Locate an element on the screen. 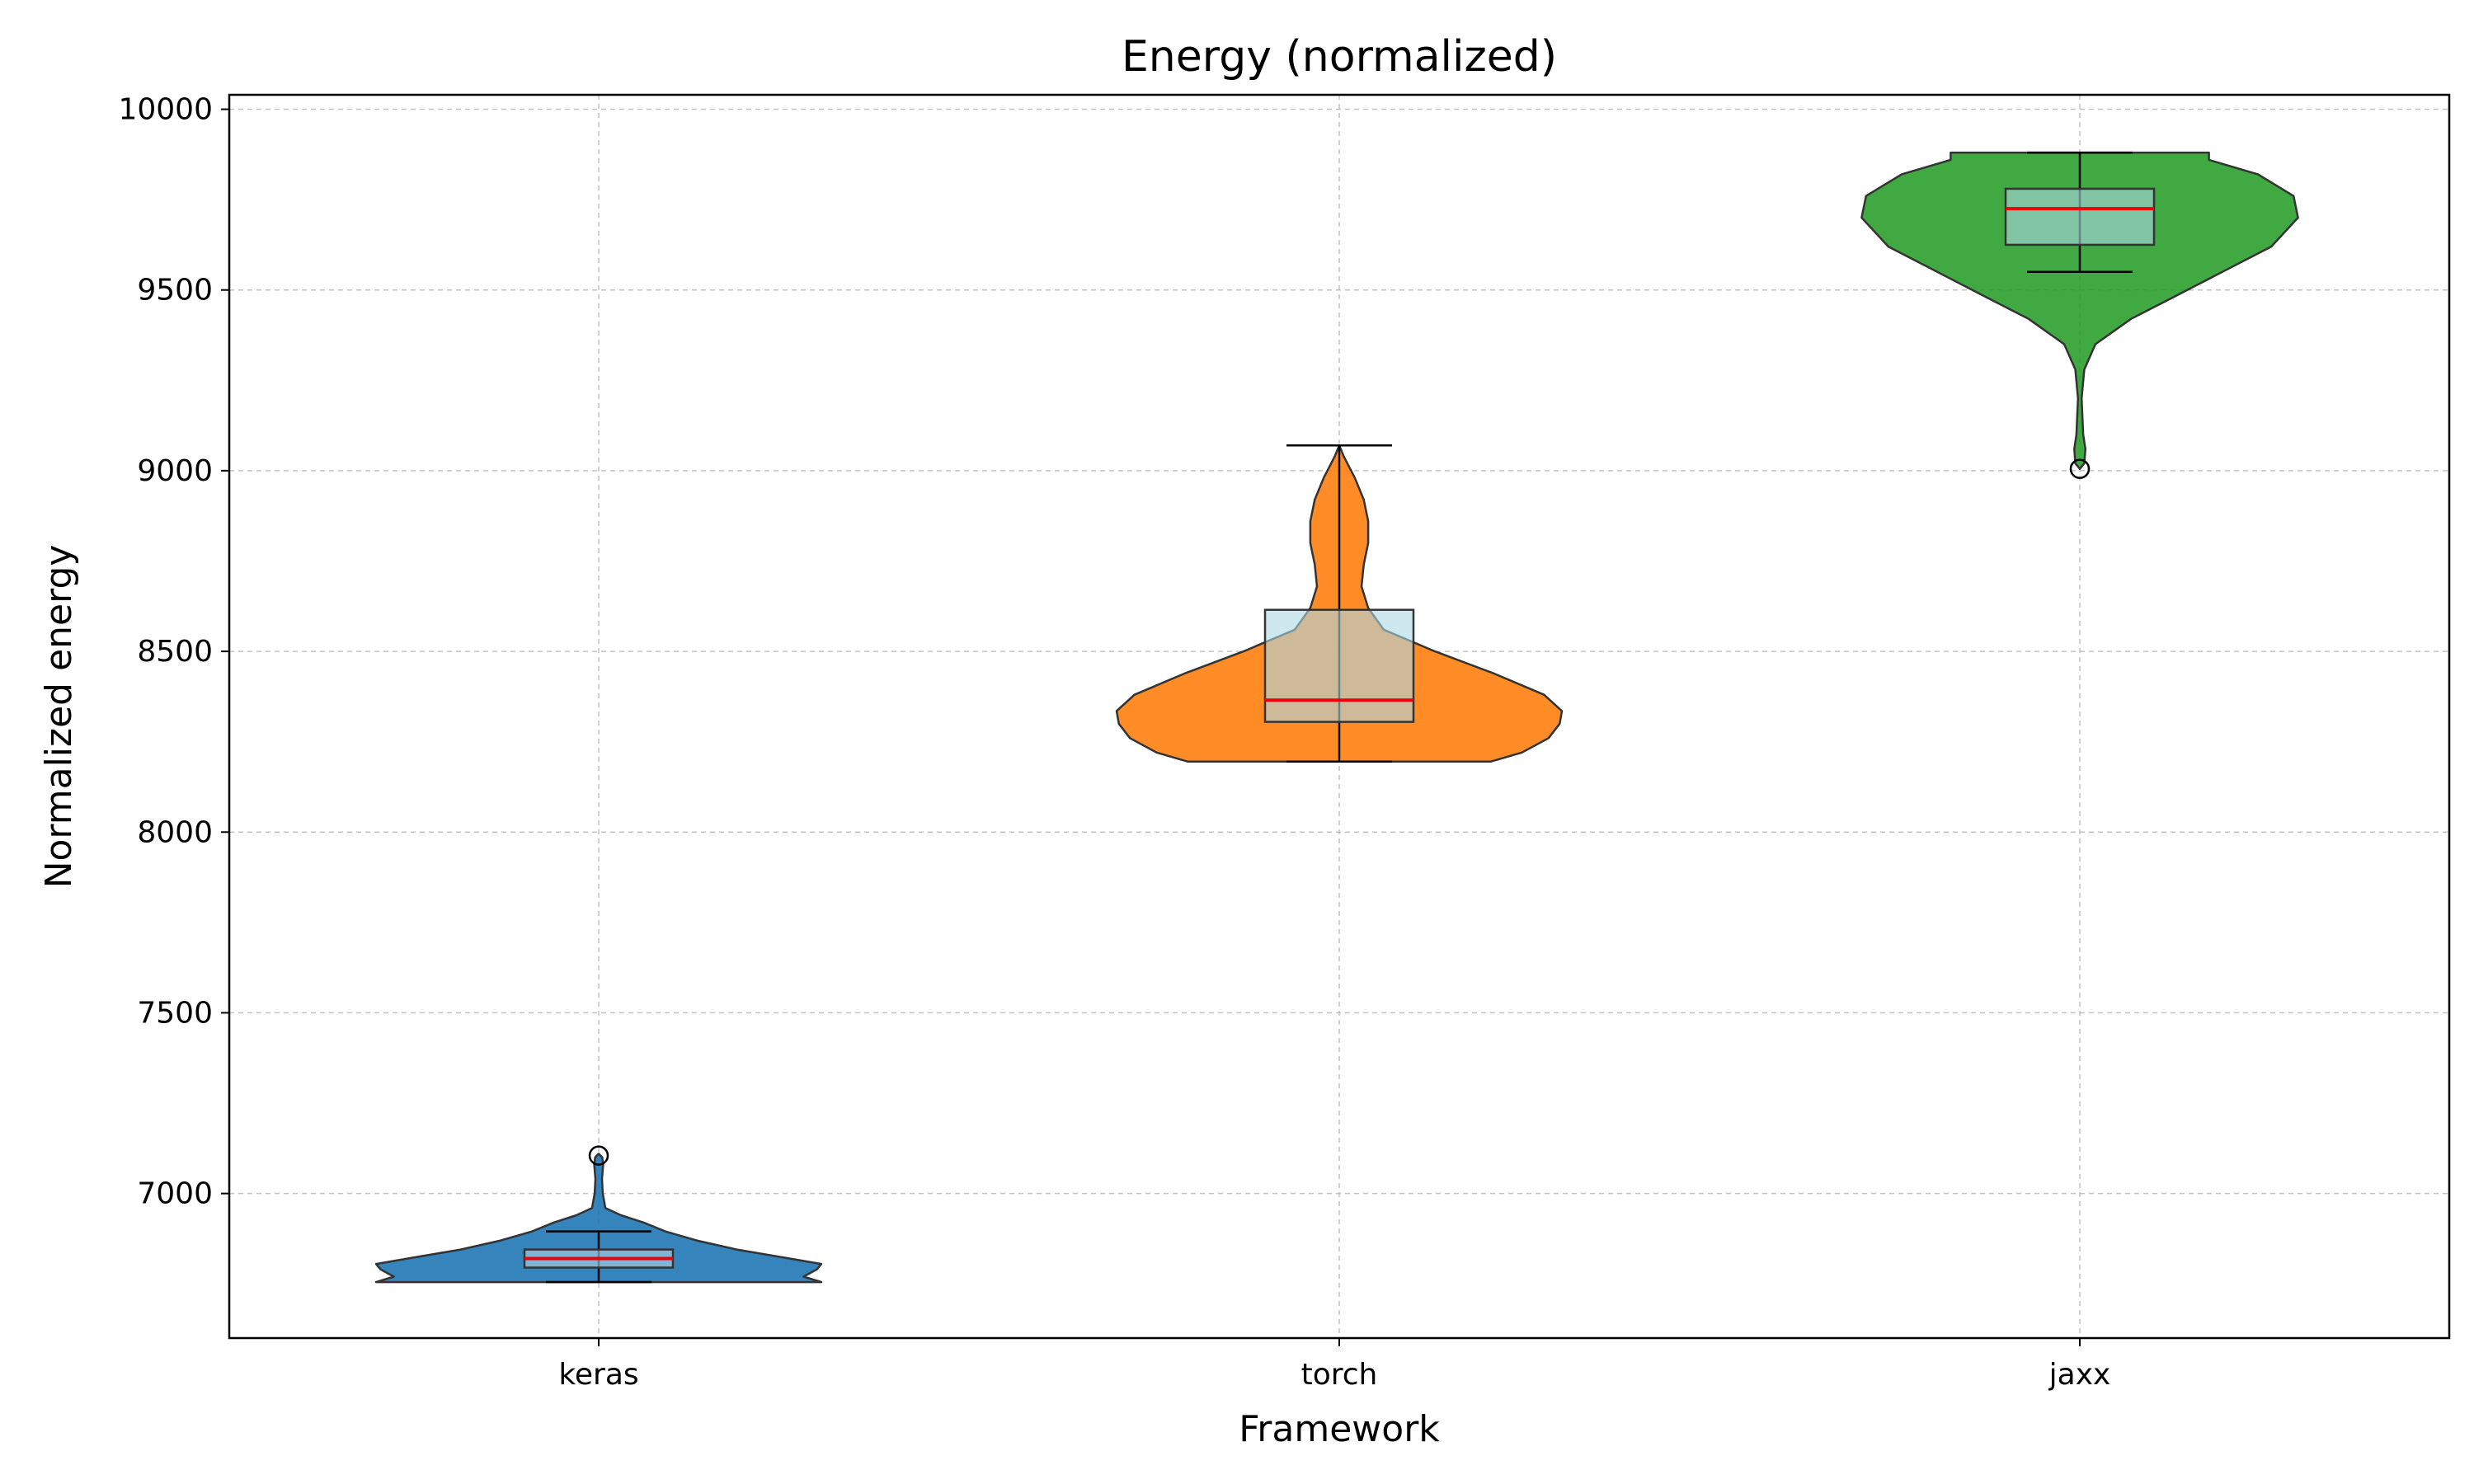 The image size is (2474, 1484). x-tick-label: torch is located at coordinates (1339, 1375).